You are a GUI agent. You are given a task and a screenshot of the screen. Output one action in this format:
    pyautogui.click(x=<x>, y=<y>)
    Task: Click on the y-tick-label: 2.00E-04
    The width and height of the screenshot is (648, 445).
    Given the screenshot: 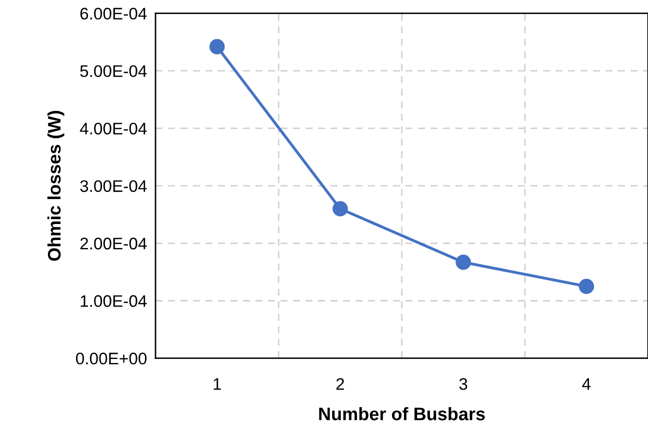 What is the action you would take?
    pyautogui.click(x=113, y=244)
    